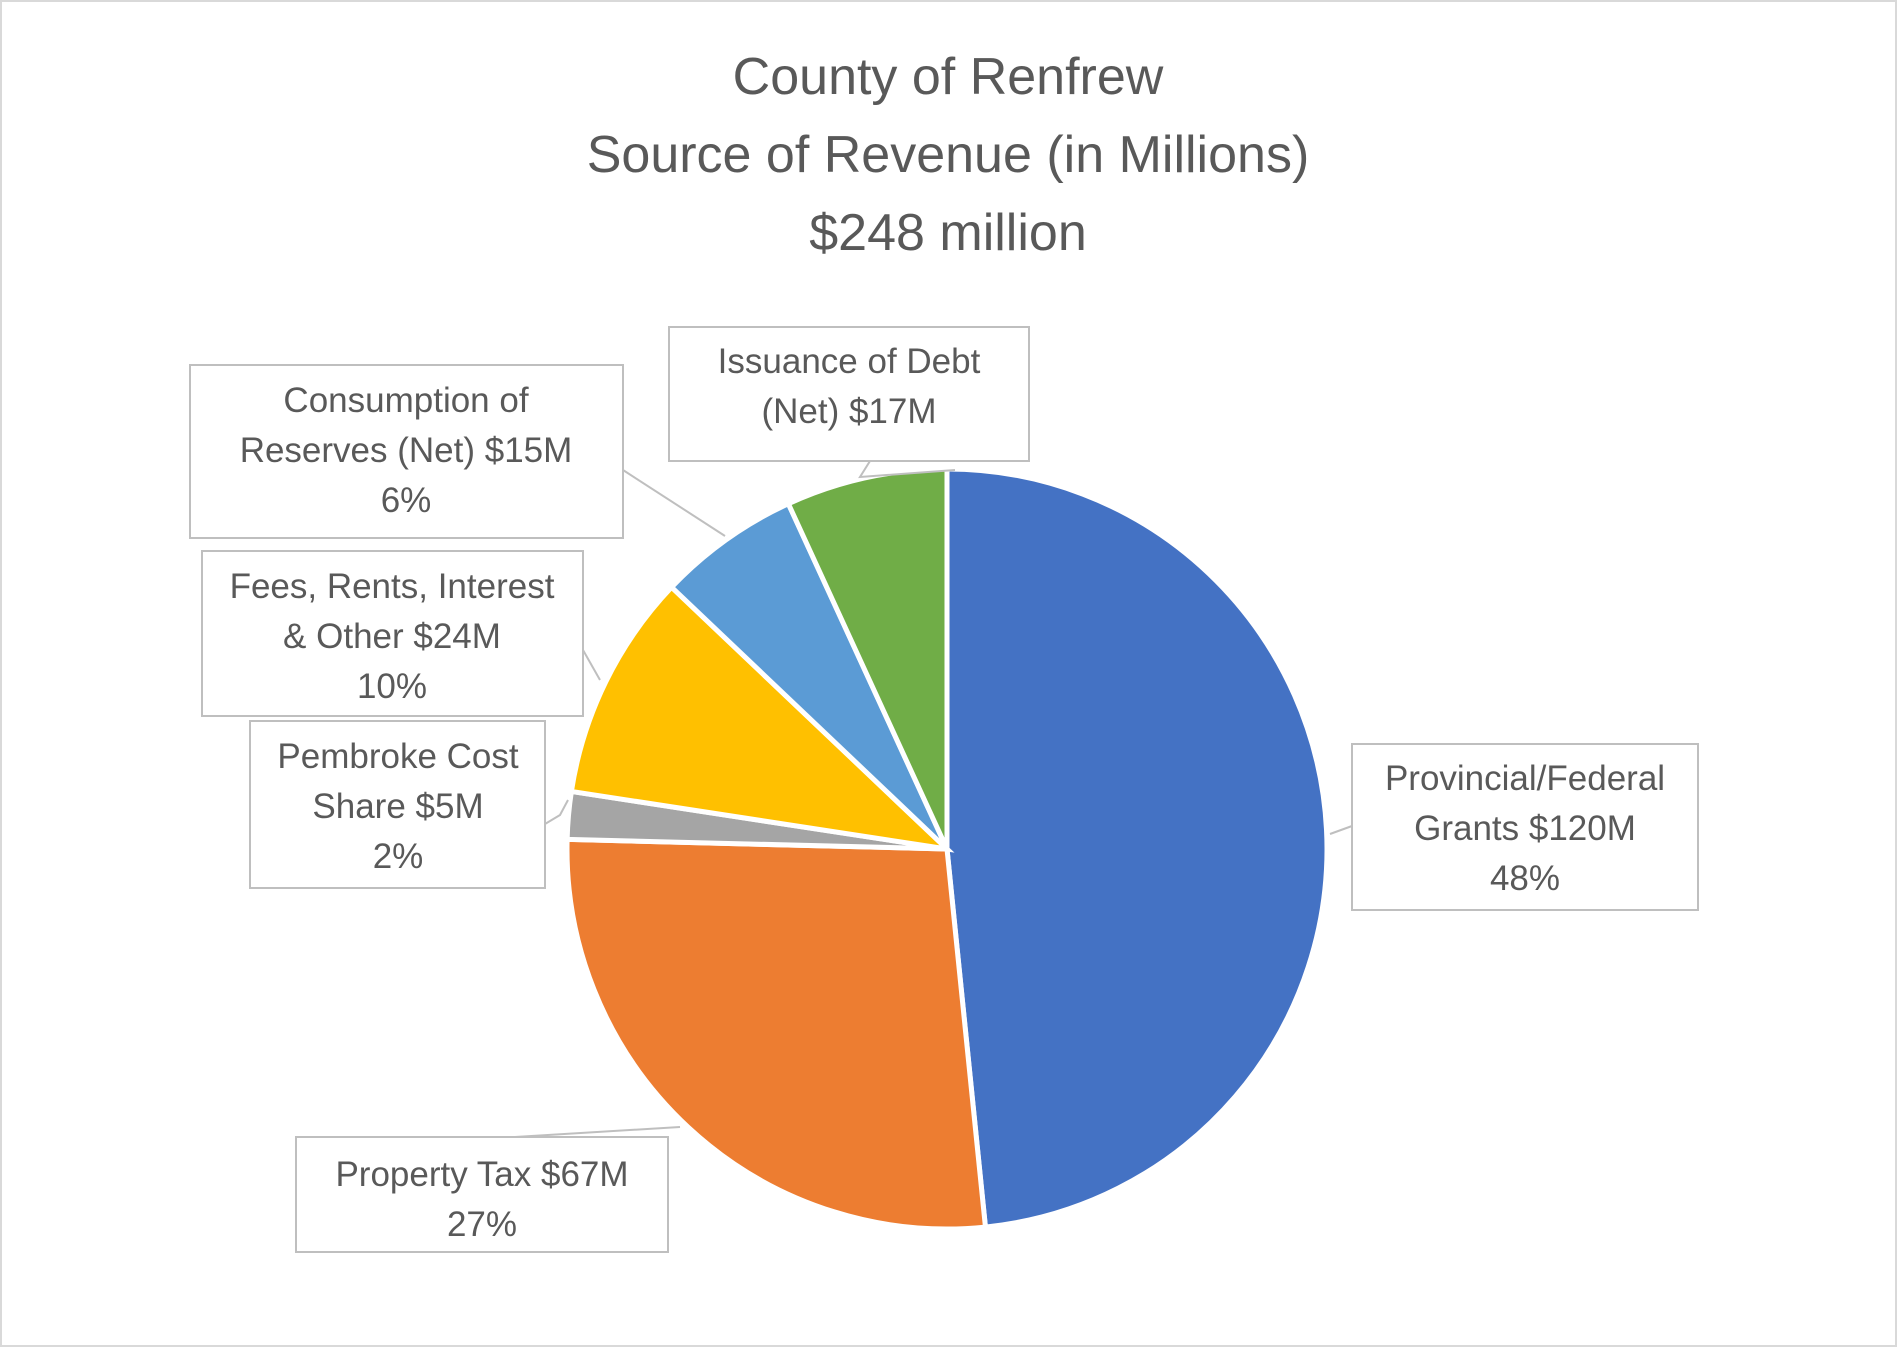 This screenshot has height=1347, width=1897. I want to click on pie-slice-issuance-of-debt-net-, so click(867, 658).